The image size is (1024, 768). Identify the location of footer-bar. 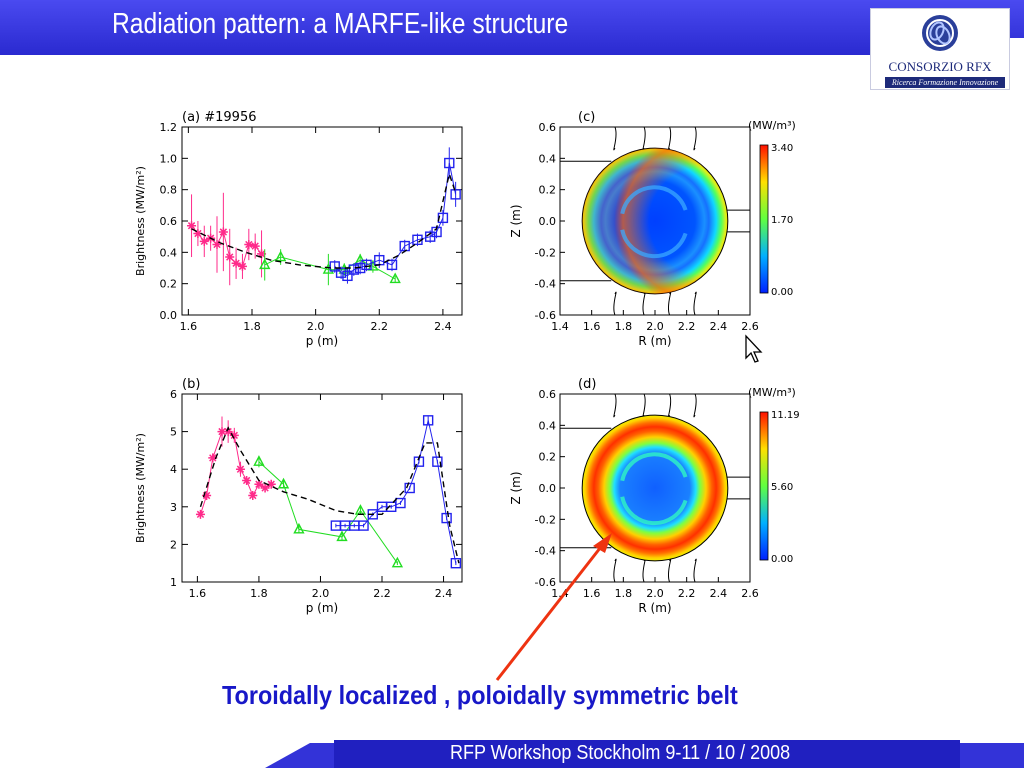
(644, 754).